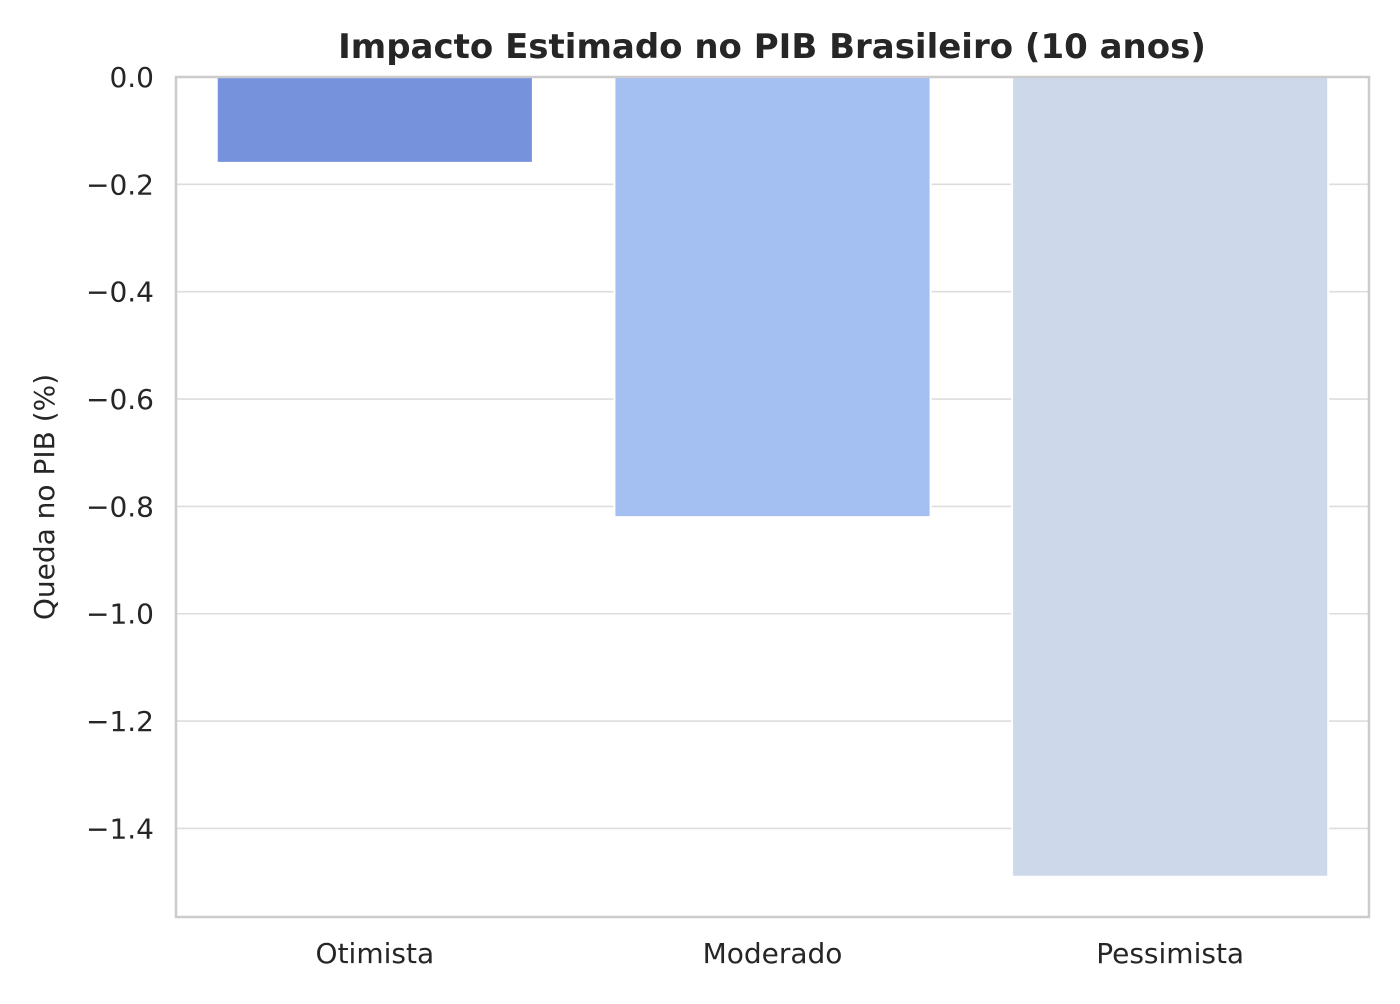 The image size is (1400, 1004). What do you see at coordinates (44, 497) in the screenshot?
I see `y-axis-label: Queda no PIB (%)` at bounding box center [44, 497].